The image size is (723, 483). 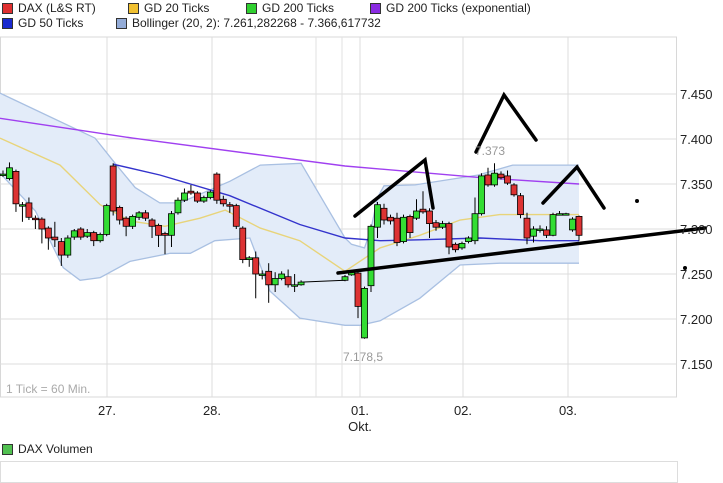 I want to click on legend-item-dax: DAX (L&S RT), so click(x=49, y=8).